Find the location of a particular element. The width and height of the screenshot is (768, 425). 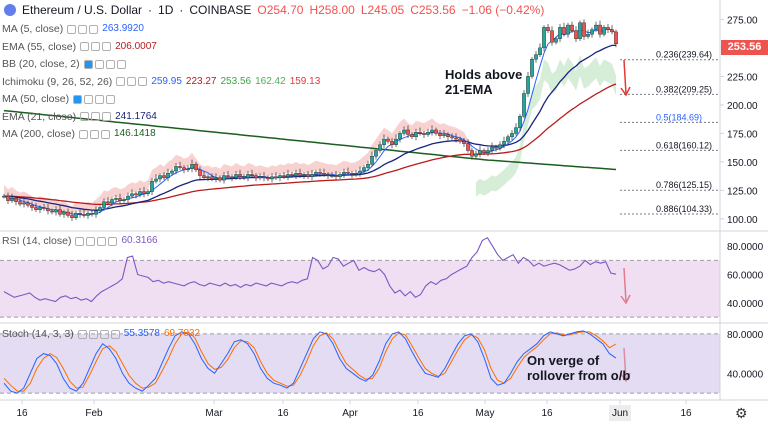

stoch-d-line is located at coordinates (310, 361).